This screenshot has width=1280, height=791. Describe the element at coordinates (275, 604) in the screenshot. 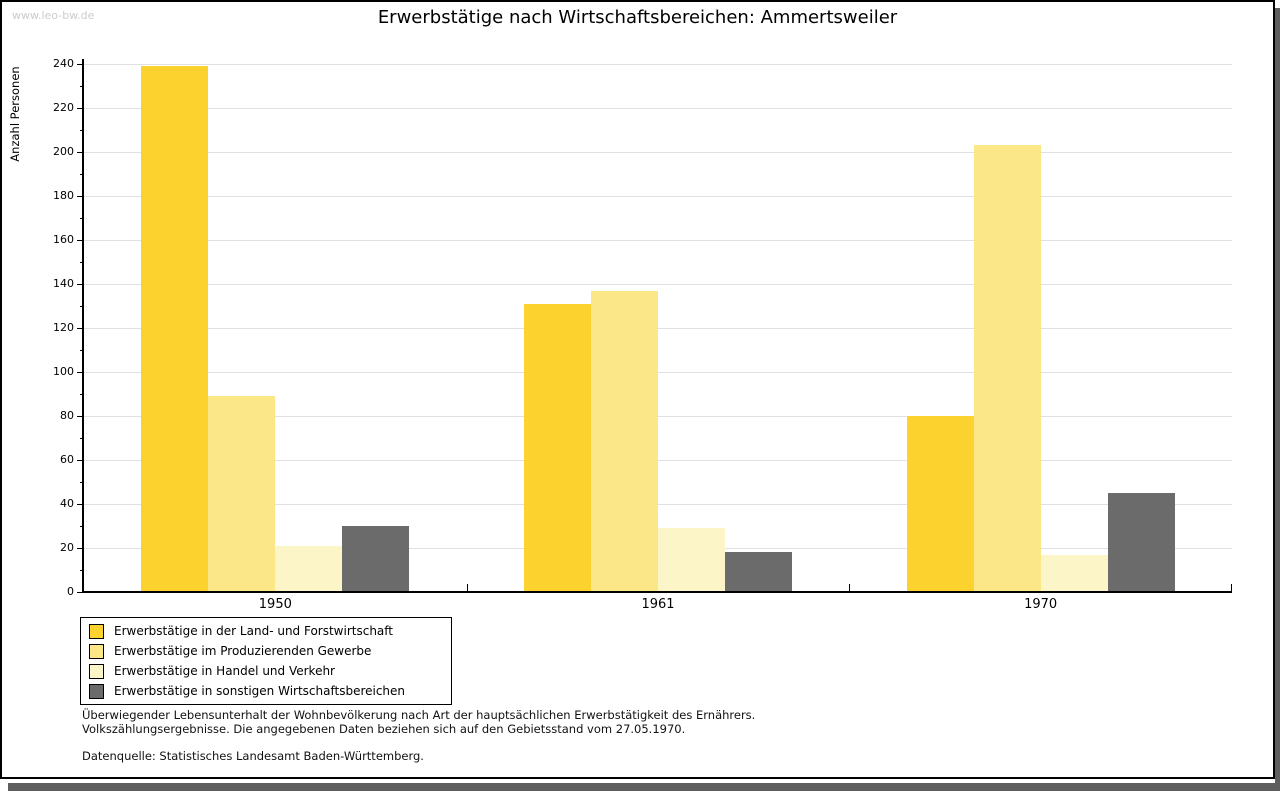

I see `x-tick-label: 1950` at that location.